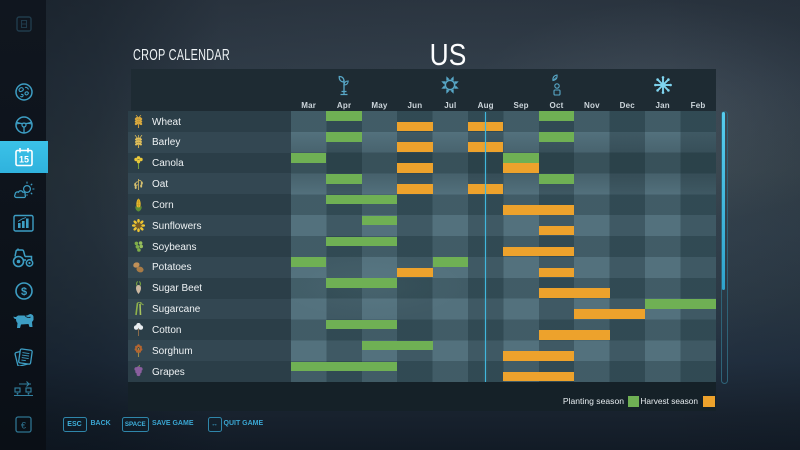 Image resolution: width=800 pixels, height=450 pixels. What do you see at coordinates (23, 160) in the screenshot?
I see `svg-text: 15` at bounding box center [23, 160].